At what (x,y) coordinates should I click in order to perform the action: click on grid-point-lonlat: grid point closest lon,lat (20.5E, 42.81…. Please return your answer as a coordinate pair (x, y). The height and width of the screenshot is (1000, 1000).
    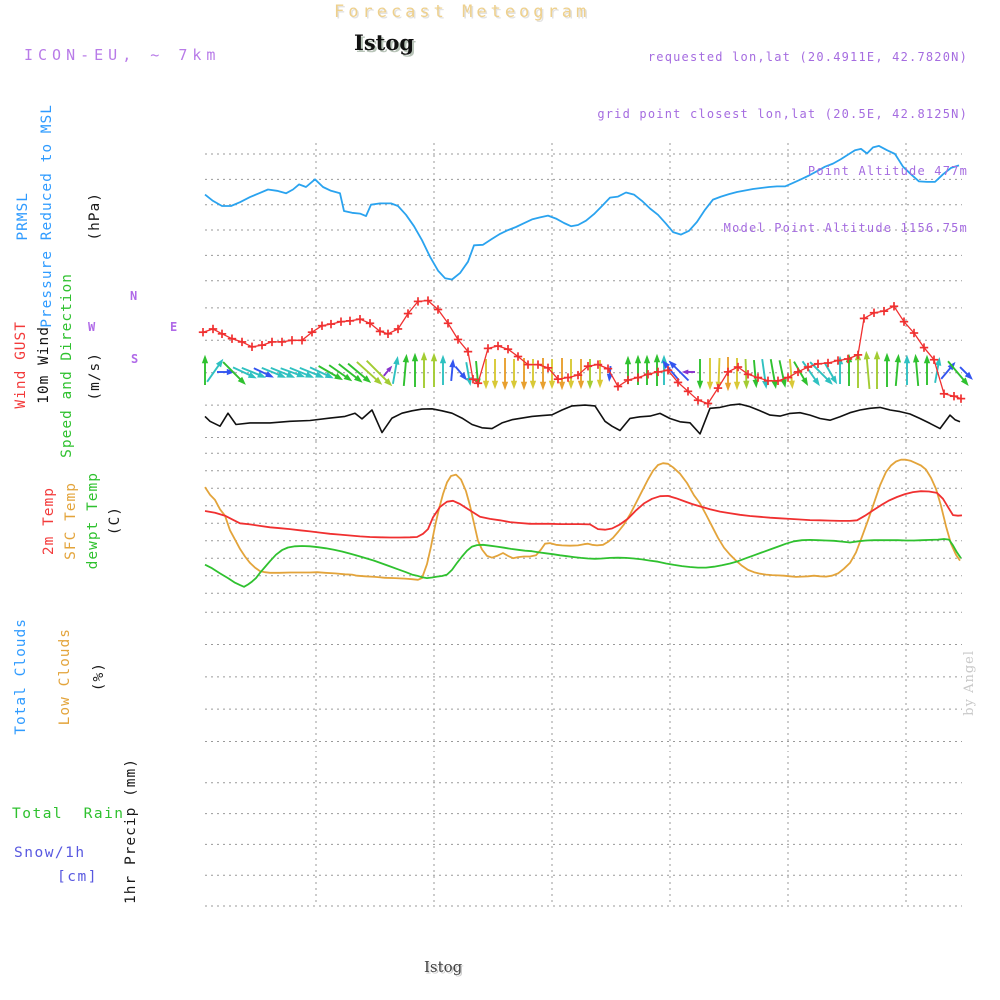
    Looking at the image, I should click on (782, 114).